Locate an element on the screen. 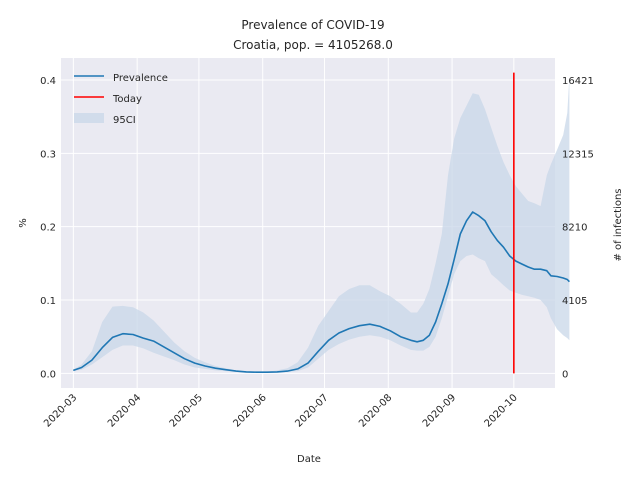 This screenshot has height=480, width=640. legend-95ci-swatch is located at coordinates (89, 118).